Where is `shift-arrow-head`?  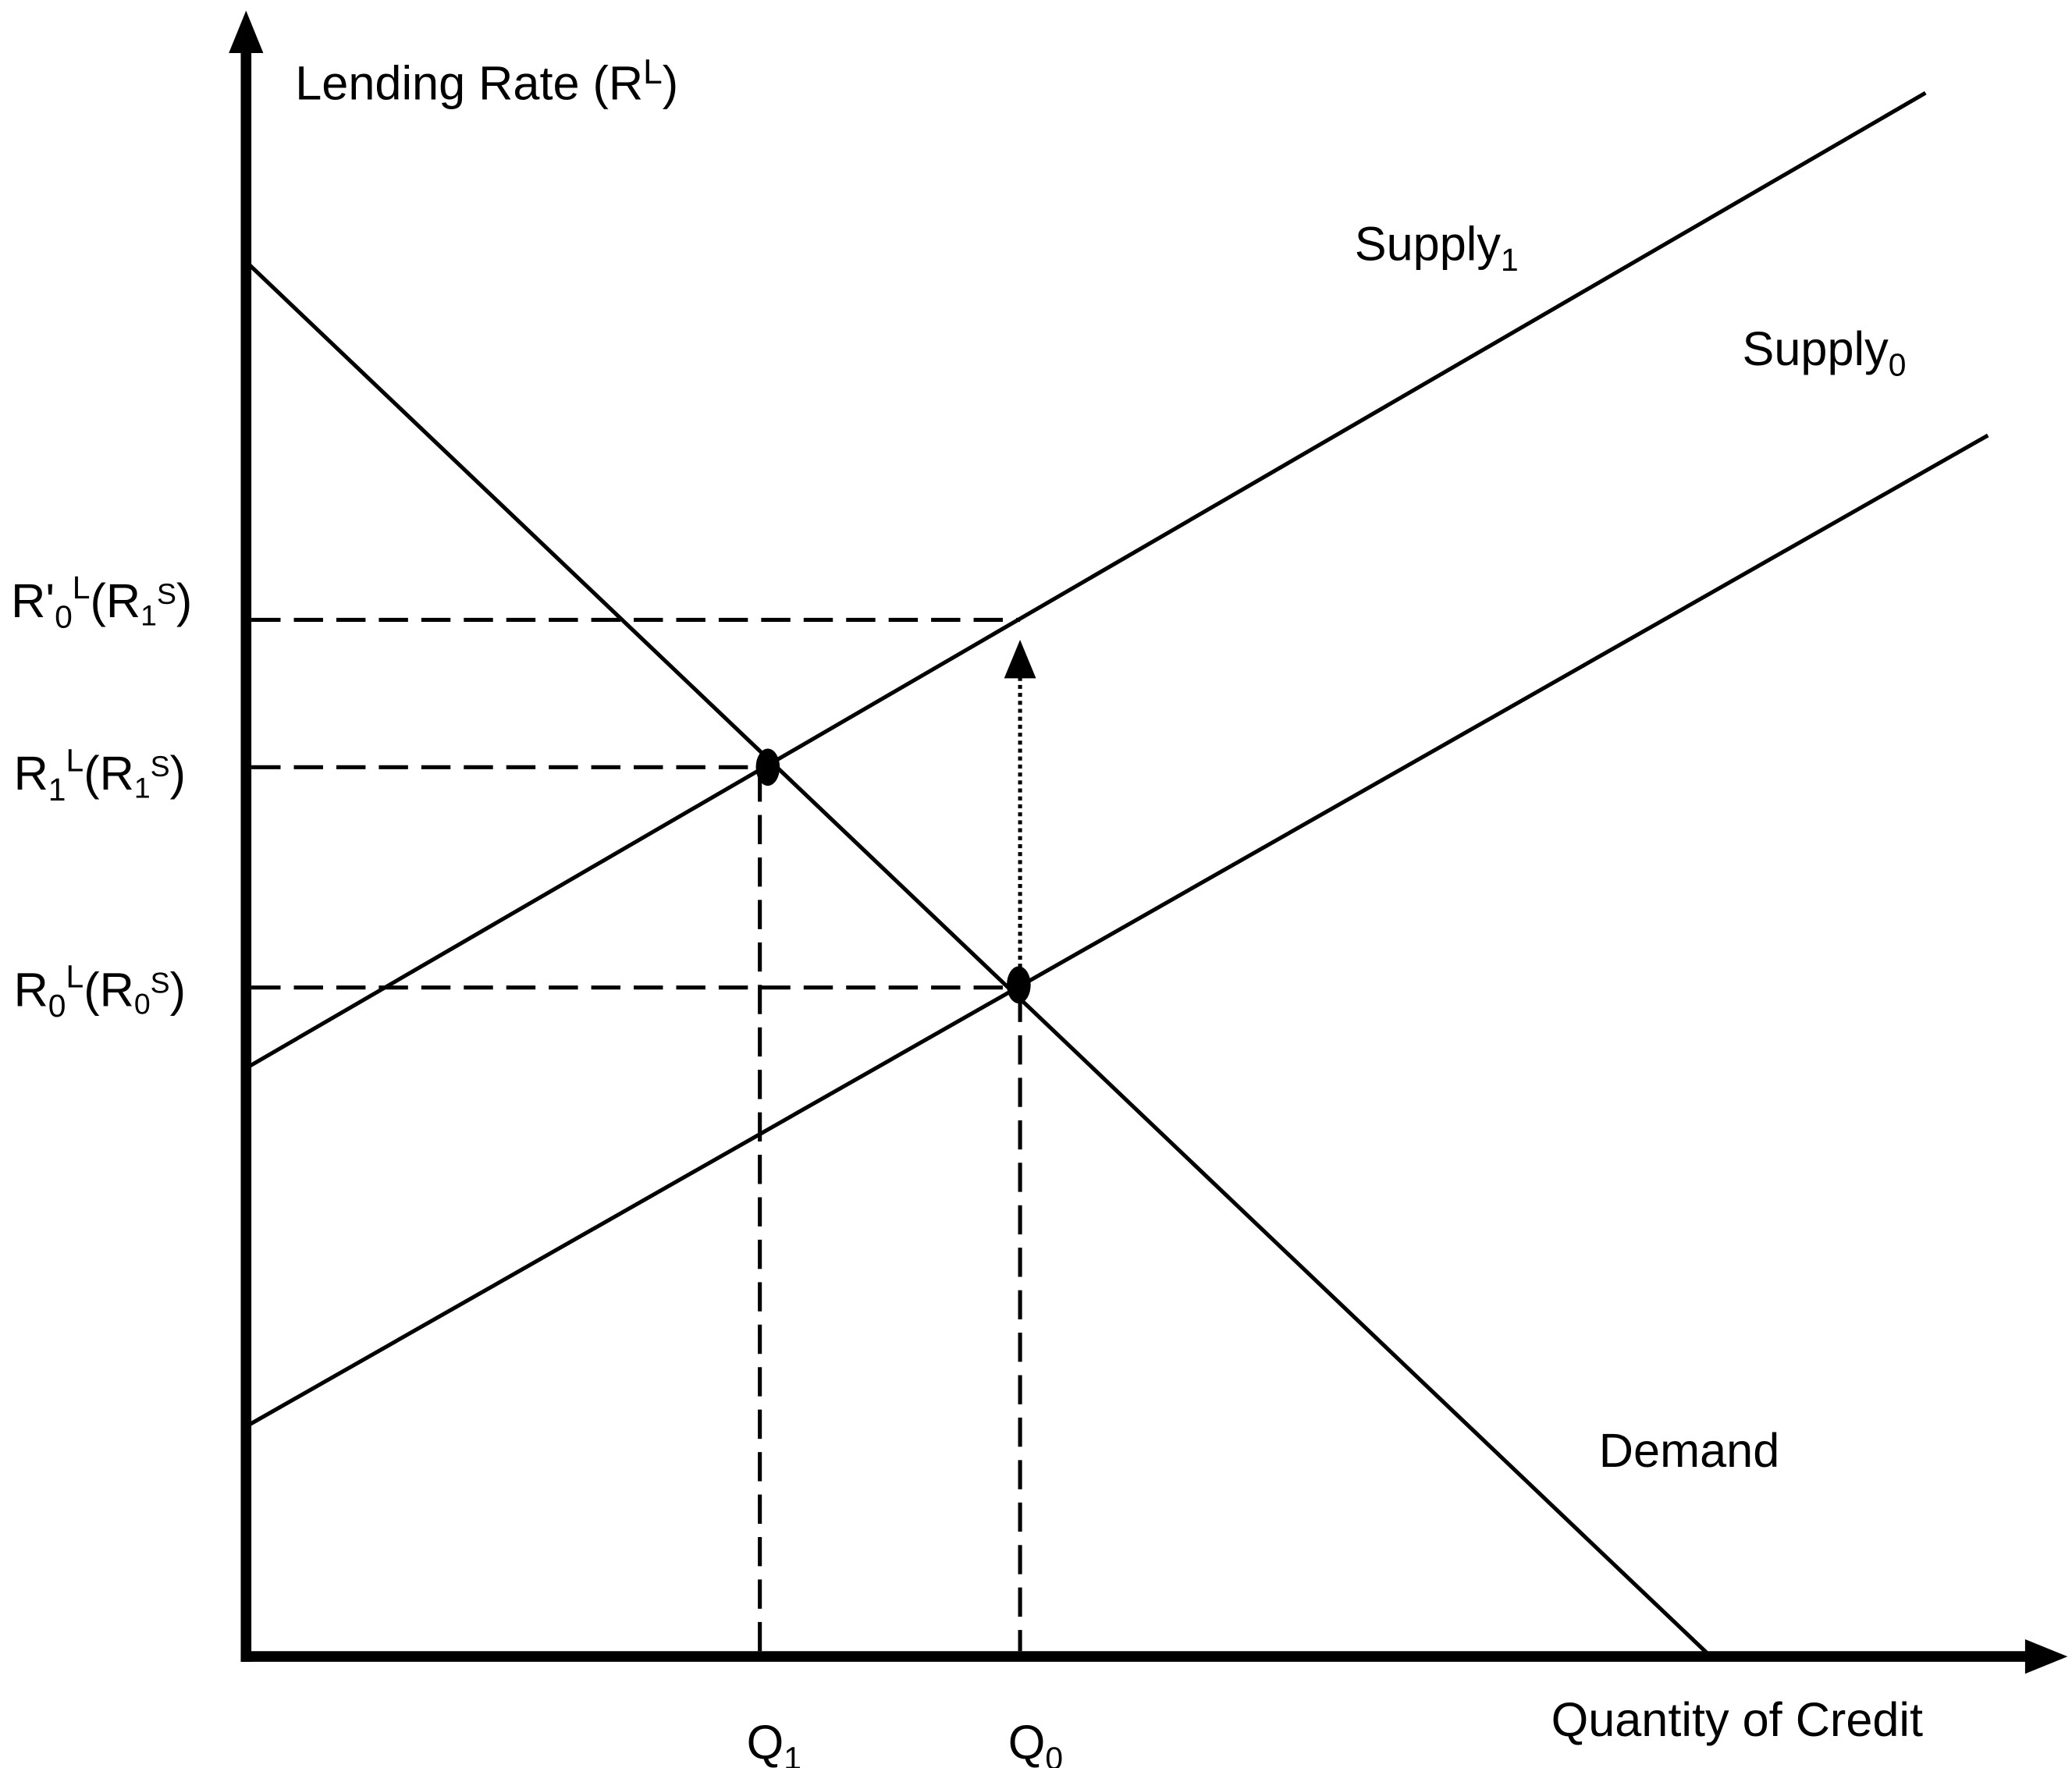
shift-arrow-head is located at coordinates (1020, 659).